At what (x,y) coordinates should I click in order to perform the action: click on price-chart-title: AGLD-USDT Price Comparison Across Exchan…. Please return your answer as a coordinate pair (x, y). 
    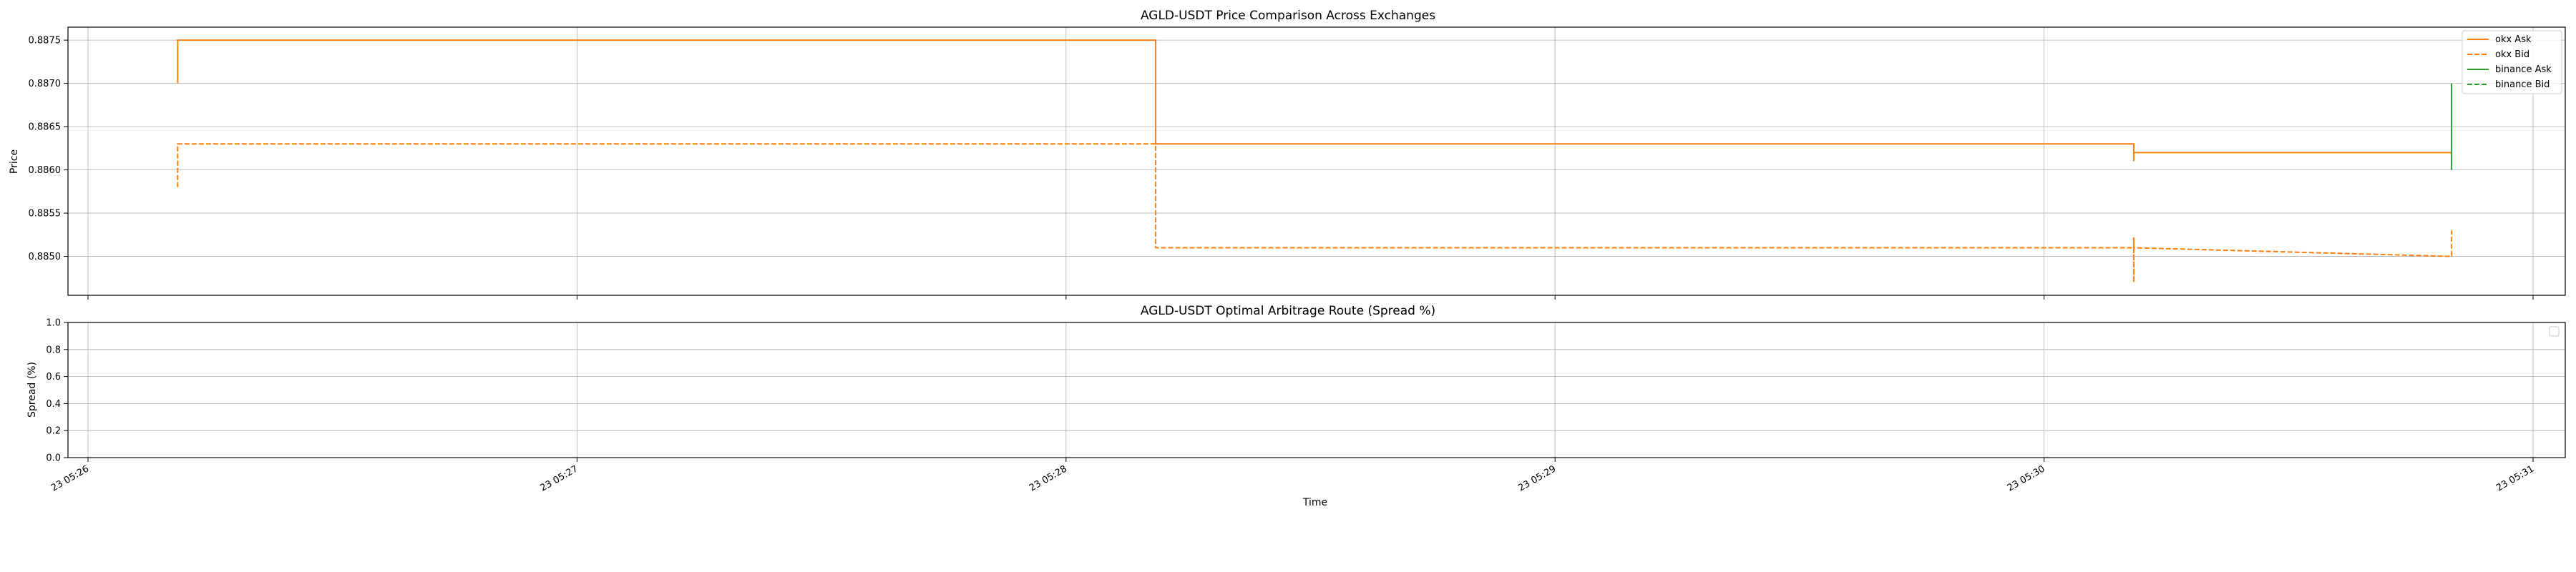
    Looking at the image, I should click on (1288, 16).